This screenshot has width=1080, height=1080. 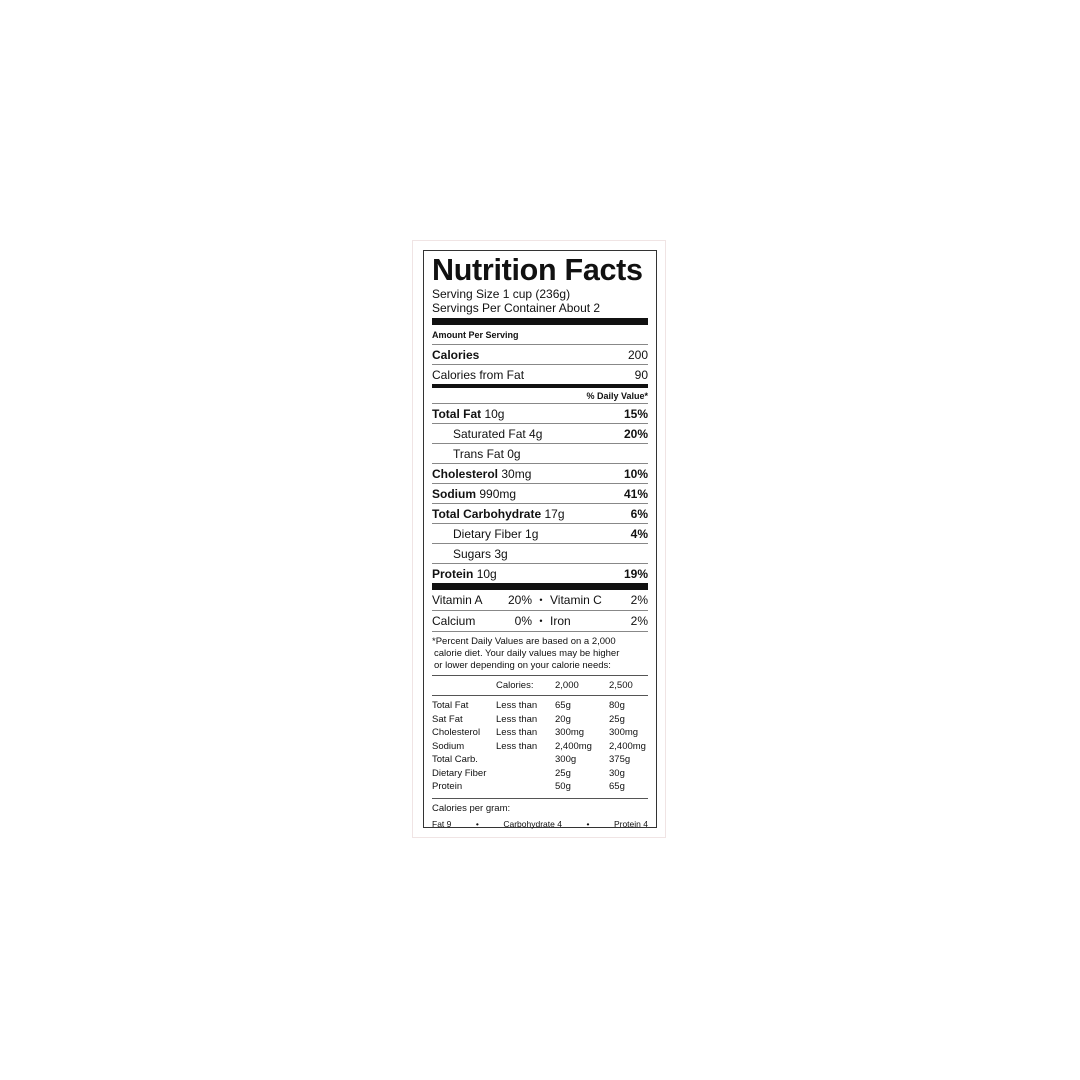 What do you see at coordinates (540, 514) in the screenshot?
I see `nutrient-row: Total Carbohydrate 17g 6%` at bounding box center [540, 514].